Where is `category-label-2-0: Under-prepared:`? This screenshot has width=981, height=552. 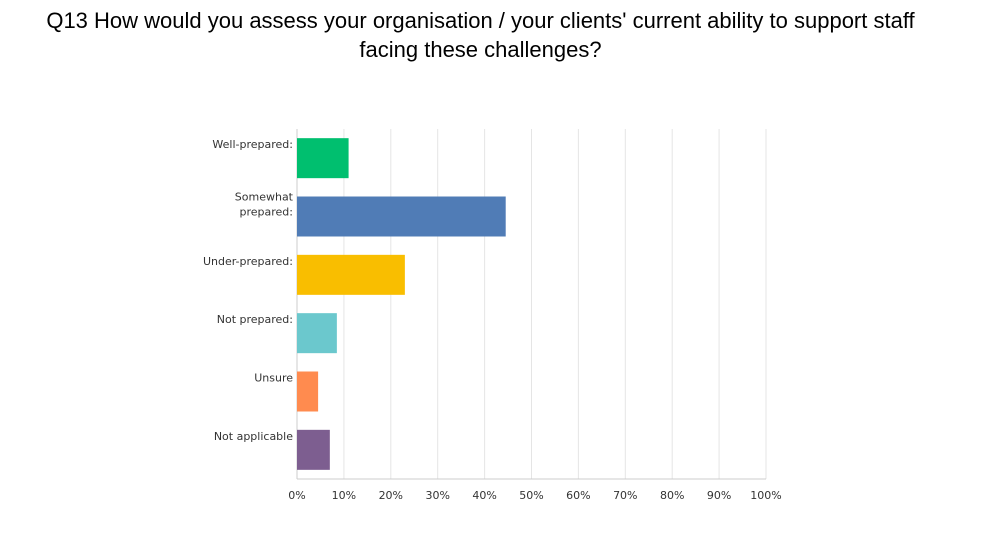
category-label-2-0: Under-prepared: is located at coordinates (248, 261).